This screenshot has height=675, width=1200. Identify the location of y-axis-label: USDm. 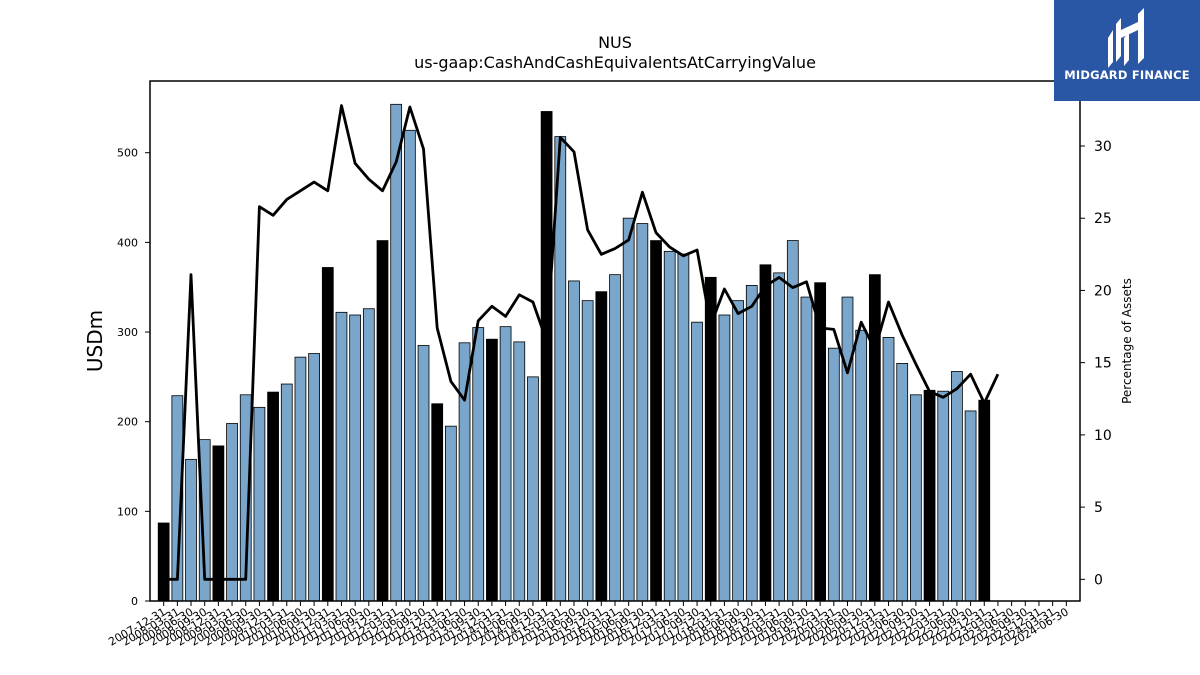
(95, 341).